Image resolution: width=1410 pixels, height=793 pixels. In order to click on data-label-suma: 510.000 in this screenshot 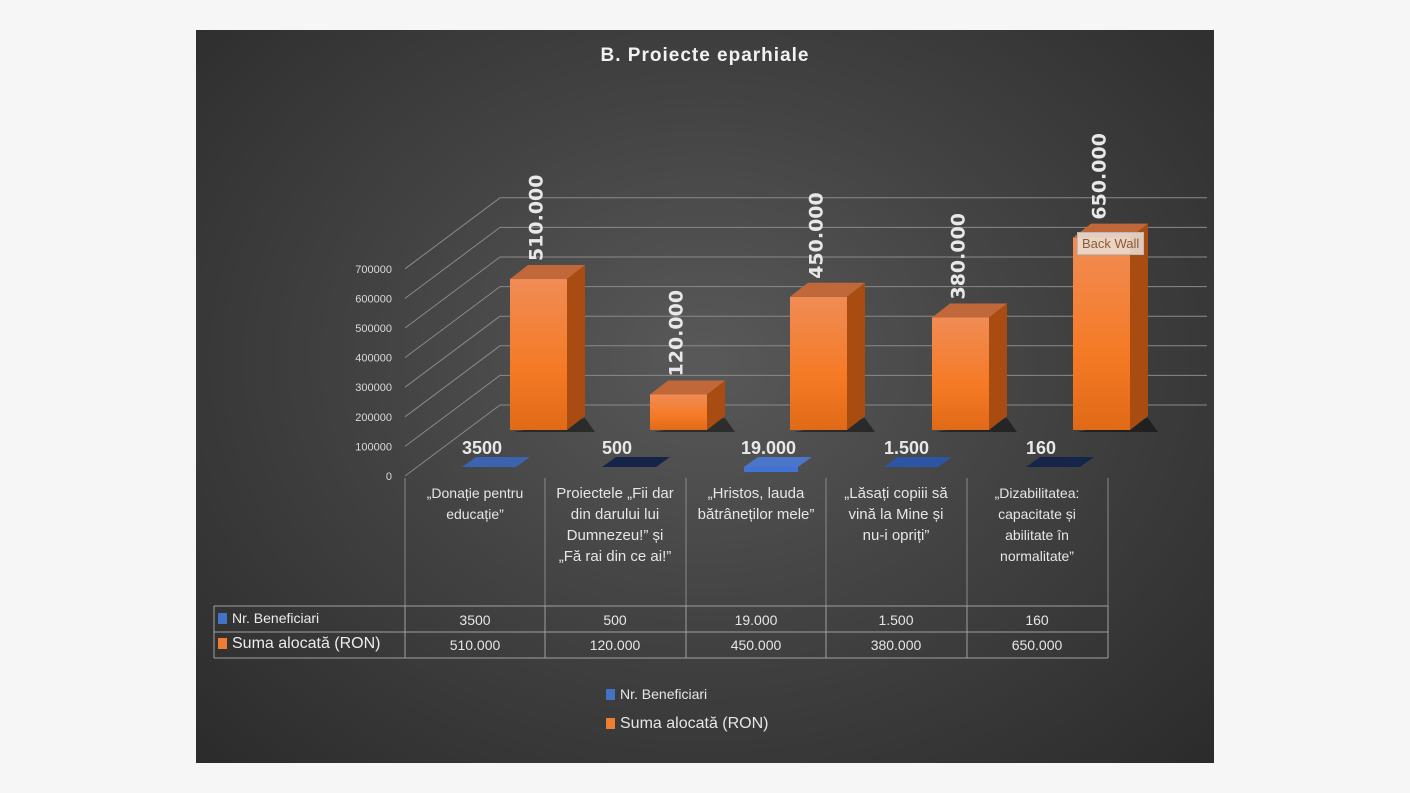, I will do `click(537, 217)`.